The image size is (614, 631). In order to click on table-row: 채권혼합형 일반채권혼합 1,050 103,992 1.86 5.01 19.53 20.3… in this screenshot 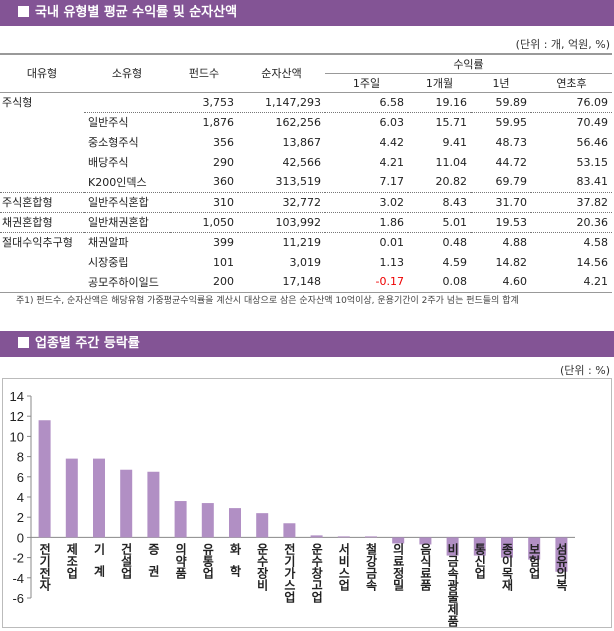, I will do `click(306, 221)`.